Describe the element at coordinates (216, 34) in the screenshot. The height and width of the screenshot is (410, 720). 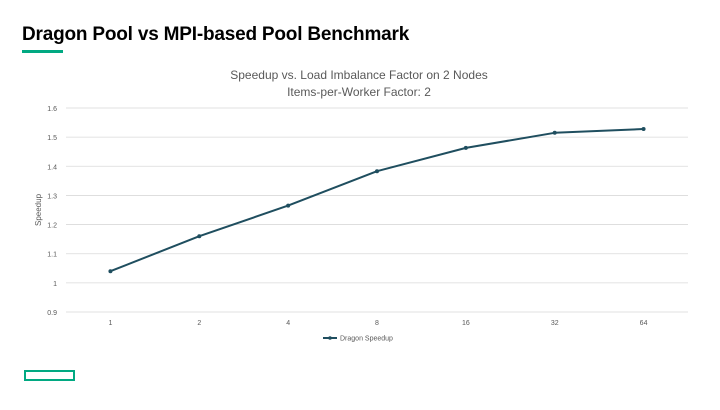
I see `slide-title: Dragon Pool vs MPI-based Pool Benchmark` at that location.